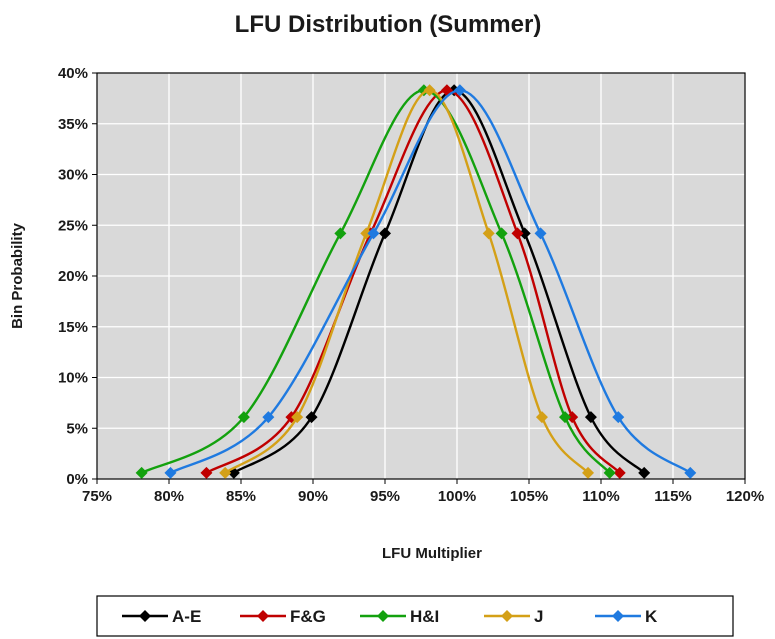 The width and height of the screenshot is (775, 639). Describe the element at coordinates (388, 24) in the screenshot. I see `chart-title: LFU Distribution (Summer)` at that location.